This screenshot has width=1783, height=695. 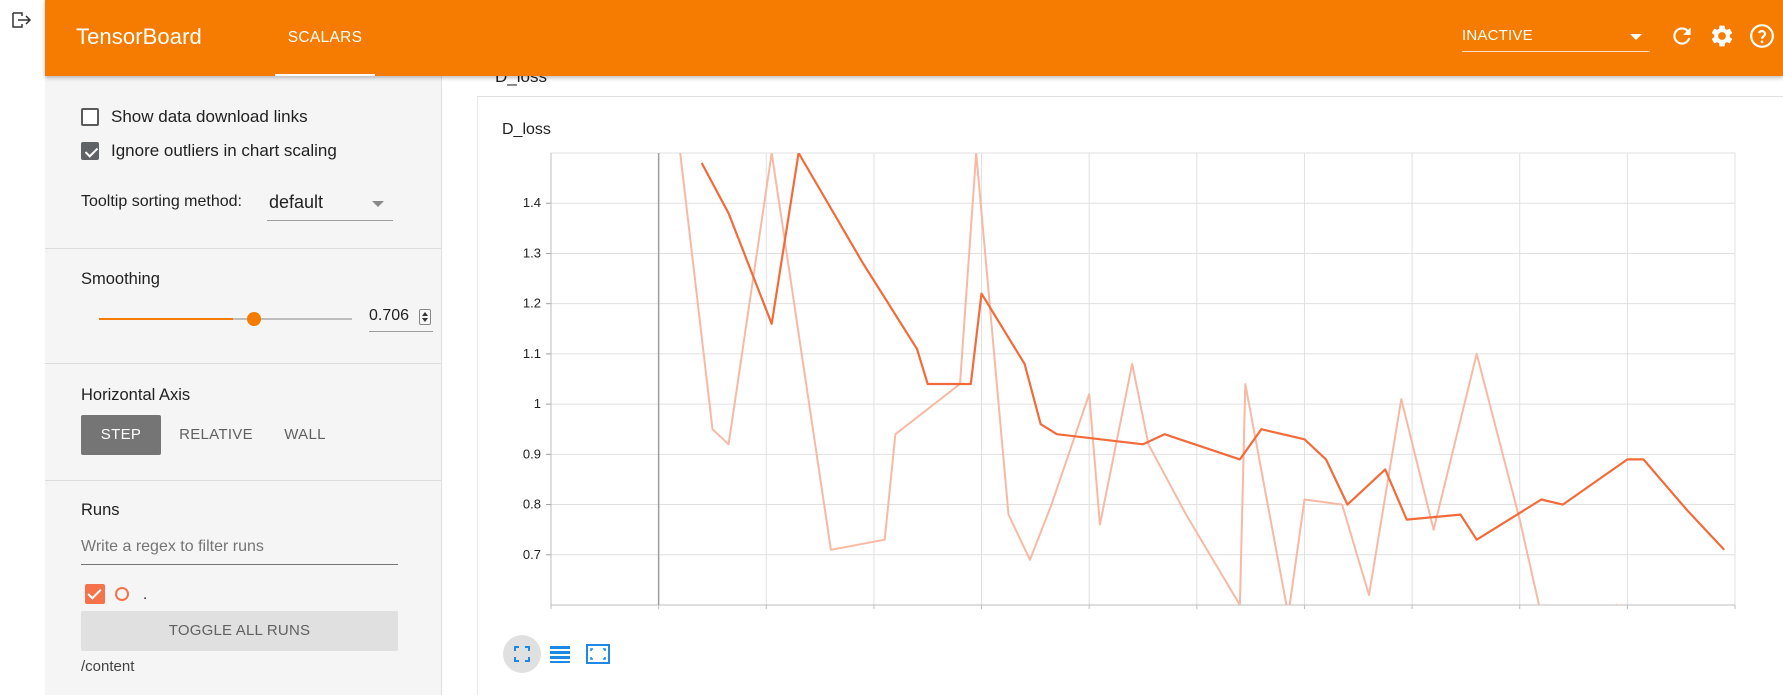 I want to click on fullscreen-button, so click(x=598, y=654).